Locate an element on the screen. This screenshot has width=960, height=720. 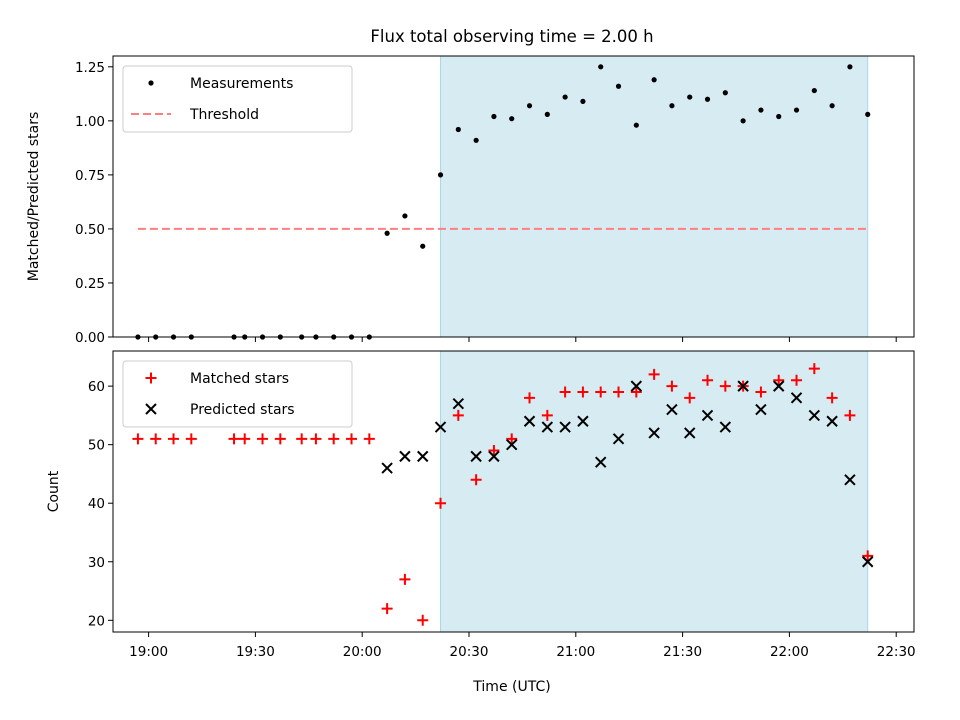
legend-marker-measurements is located at coordinates (151, 83).